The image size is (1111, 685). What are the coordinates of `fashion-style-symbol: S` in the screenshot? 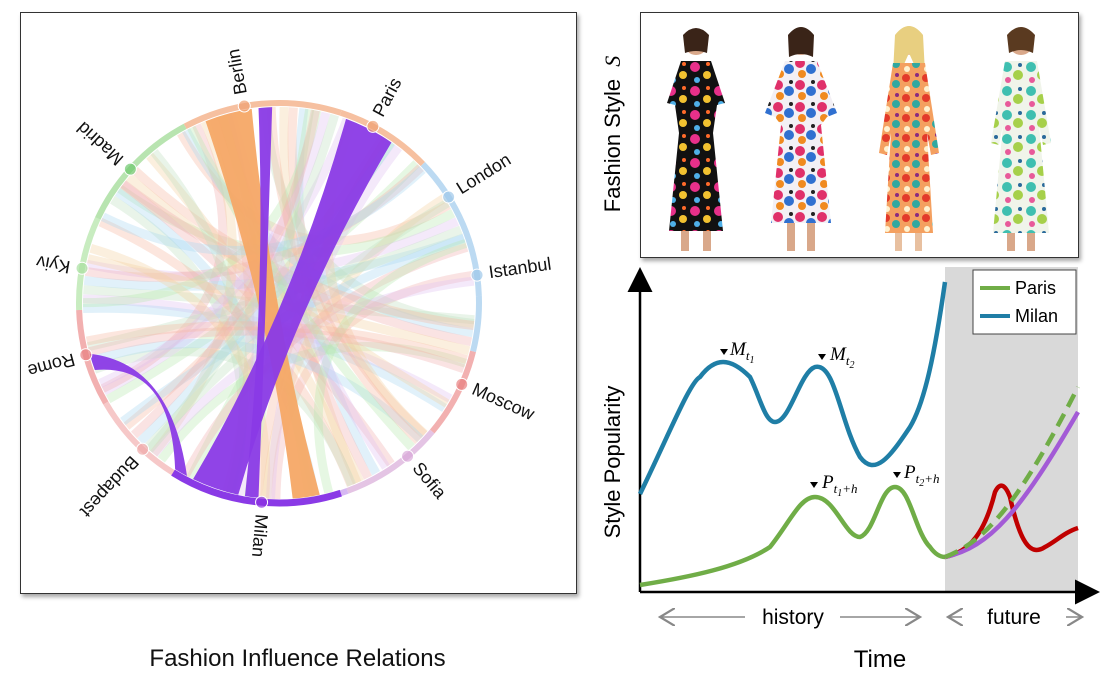 It's located at (612, 61).